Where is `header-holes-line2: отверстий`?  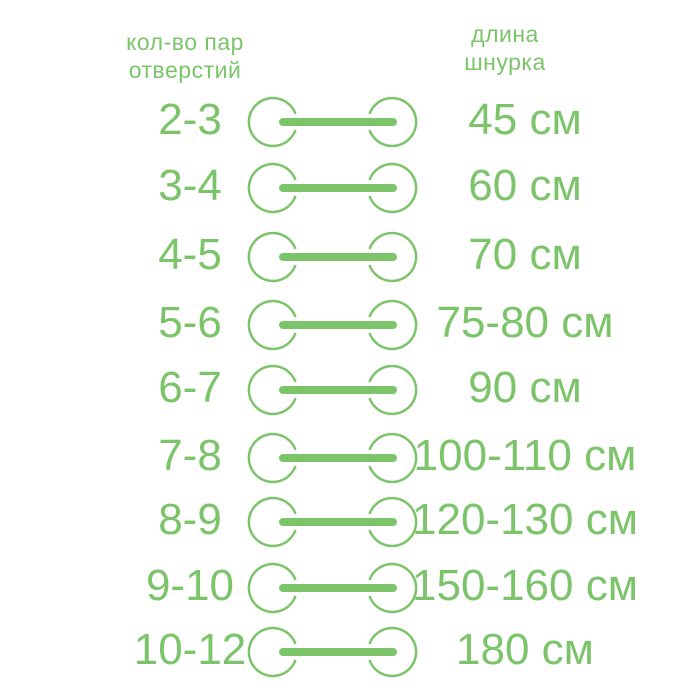 header-holes-line2: отверстий is located at coordinates (185, 70).